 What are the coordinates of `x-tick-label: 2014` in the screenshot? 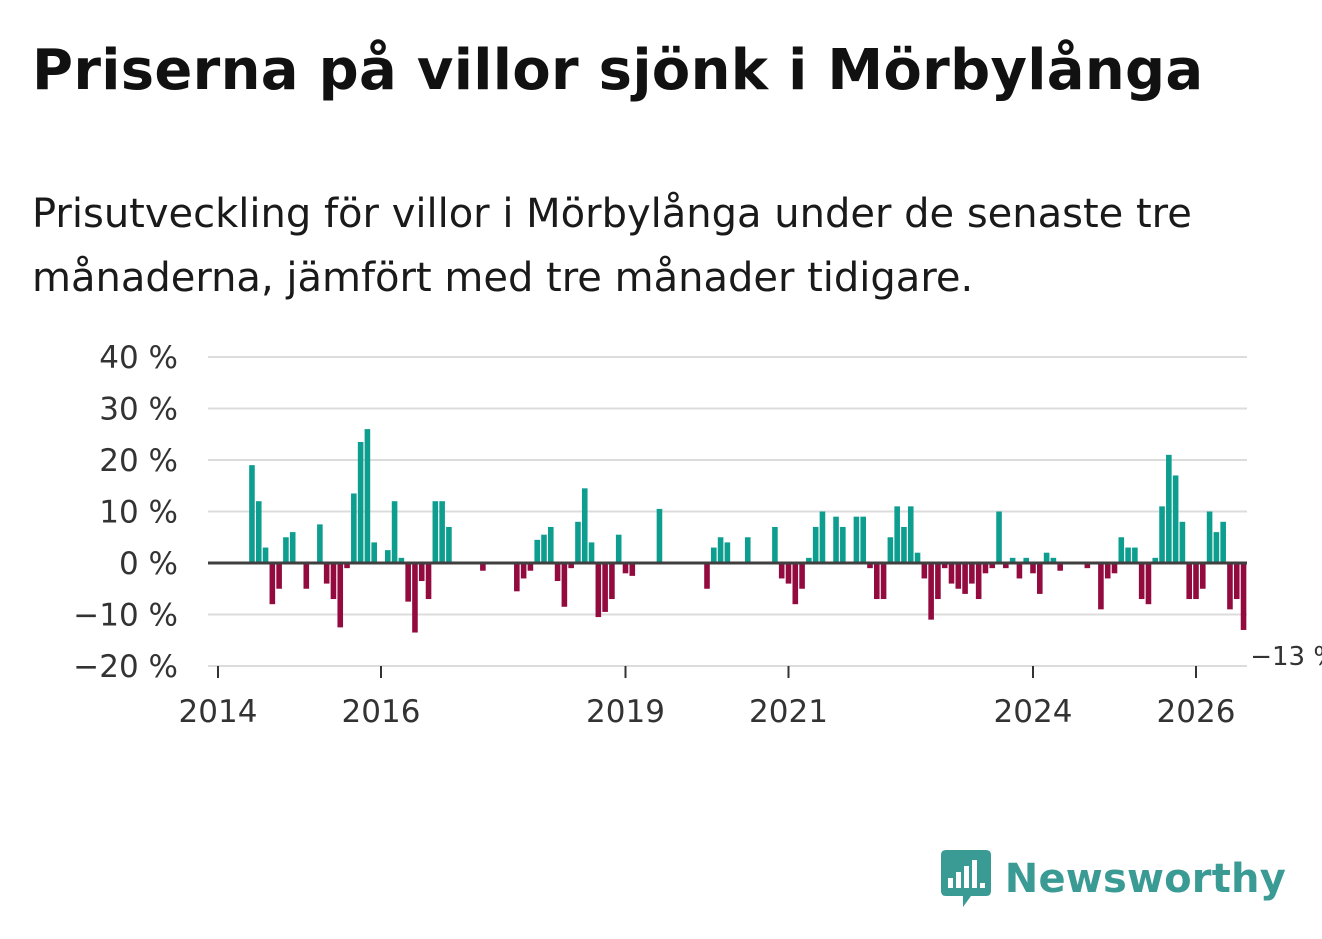 It's located at (218, 712).